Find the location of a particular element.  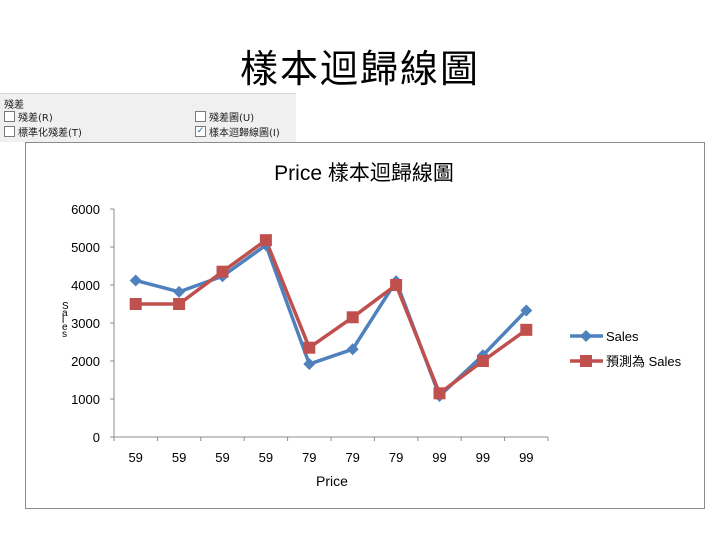

residuals-heading: 殘差 is located at coordinates (14, 105).